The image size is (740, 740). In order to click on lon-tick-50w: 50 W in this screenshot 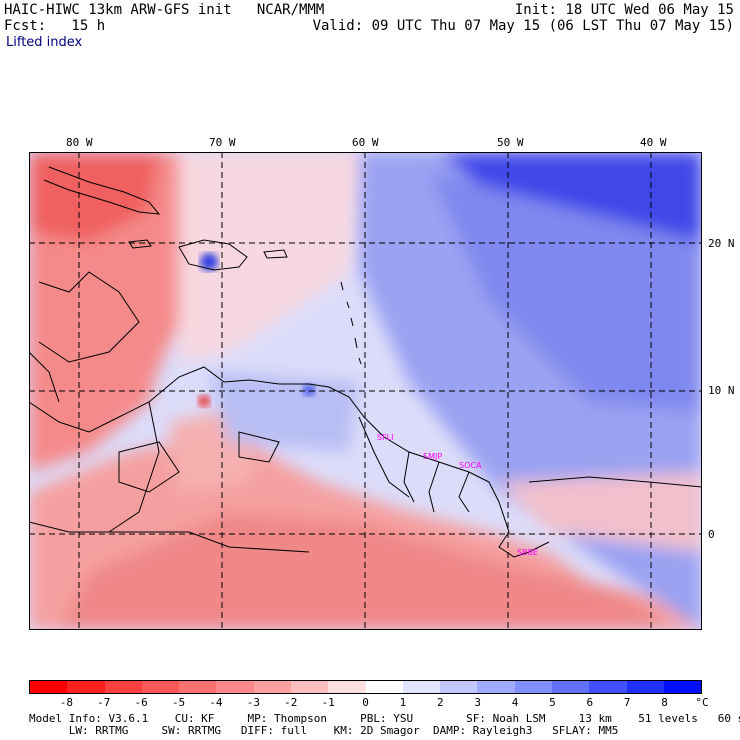, I will do `click(510, 142)`.